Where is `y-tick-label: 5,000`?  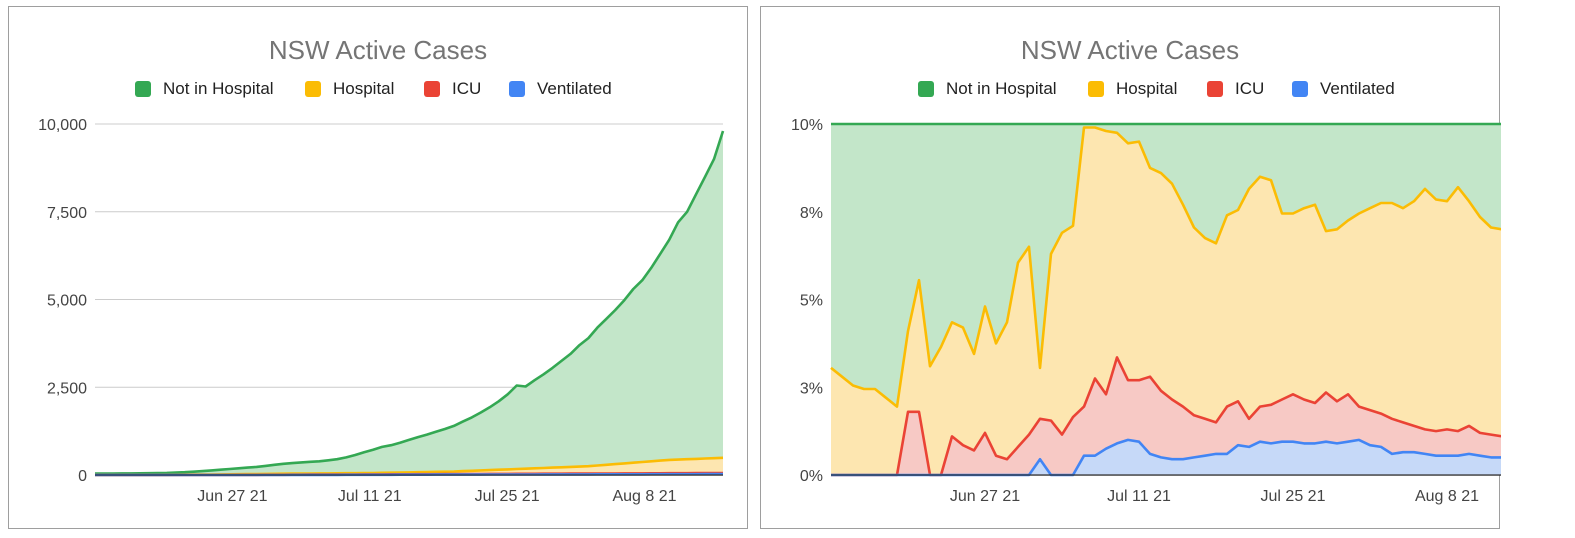
y-tick-label: 5,000 is located at coordinates (67, 301).